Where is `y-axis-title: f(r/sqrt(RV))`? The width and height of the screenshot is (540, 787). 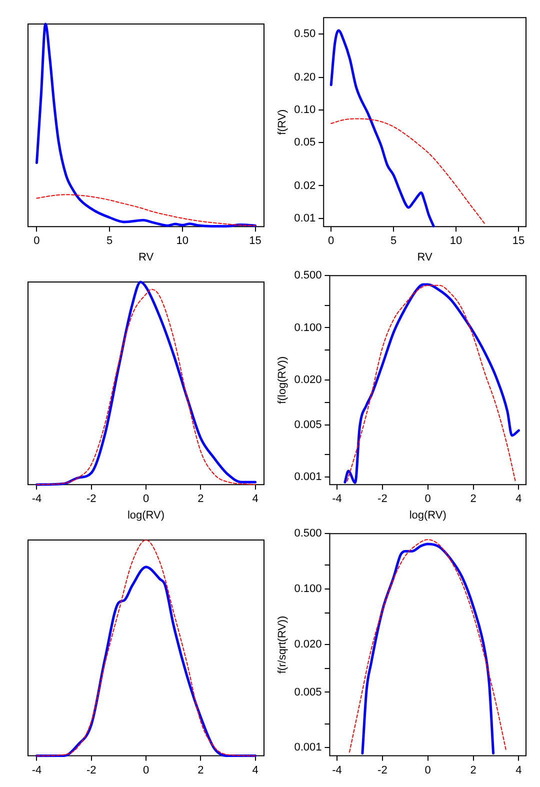
y-axis-title: f(r/sqrt(RV)) is located at coordinates (282, 645).